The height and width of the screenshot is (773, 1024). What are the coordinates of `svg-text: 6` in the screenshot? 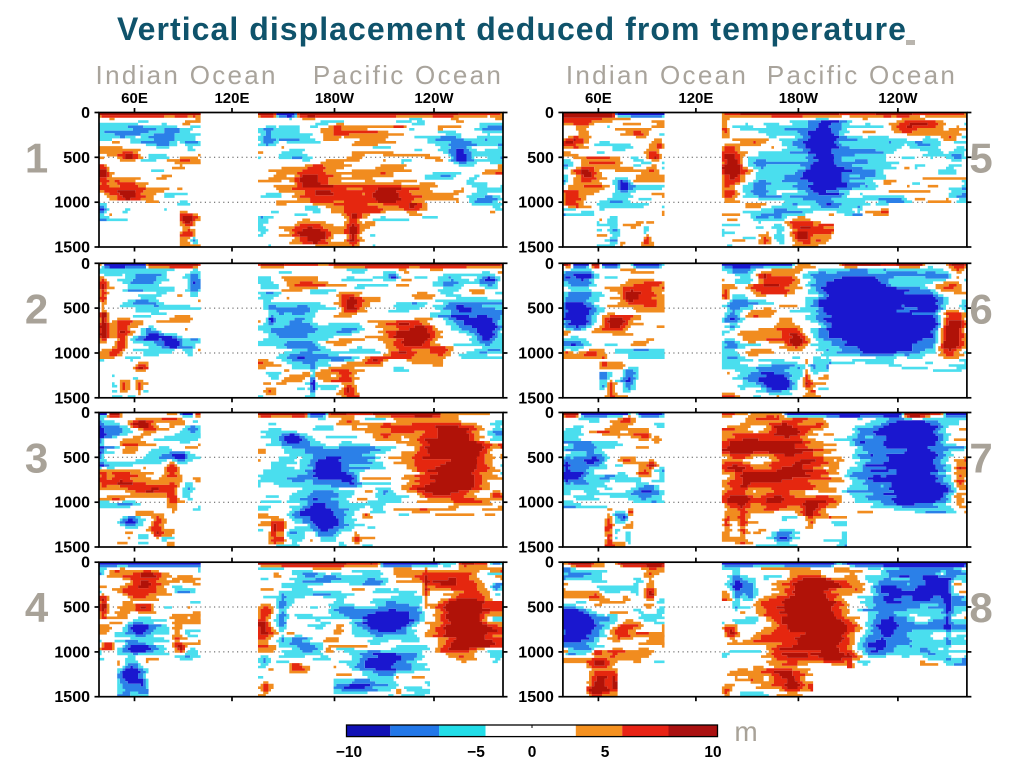 It's located at (980, 308).